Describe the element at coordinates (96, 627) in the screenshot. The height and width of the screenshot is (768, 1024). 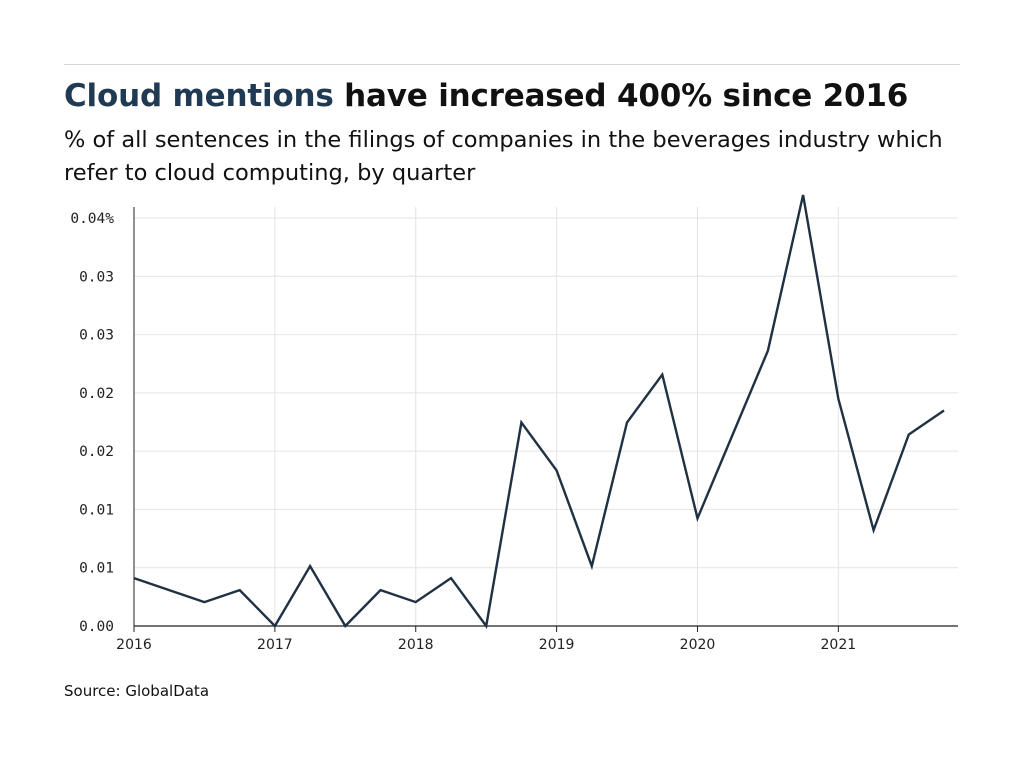
I see `y-tick-label: 0.00` at that location.